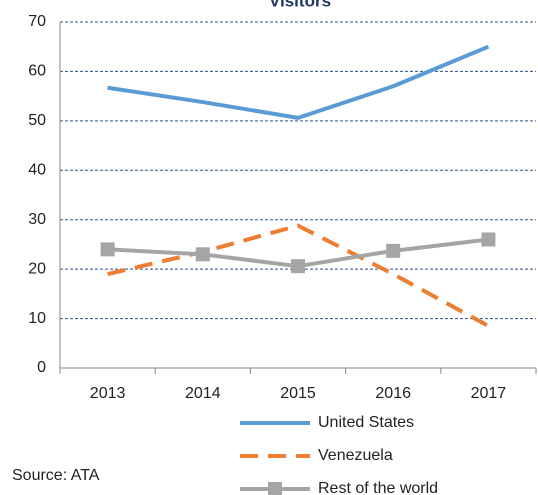  I want to click on x-tick-label: 2016, so click(393, 393).